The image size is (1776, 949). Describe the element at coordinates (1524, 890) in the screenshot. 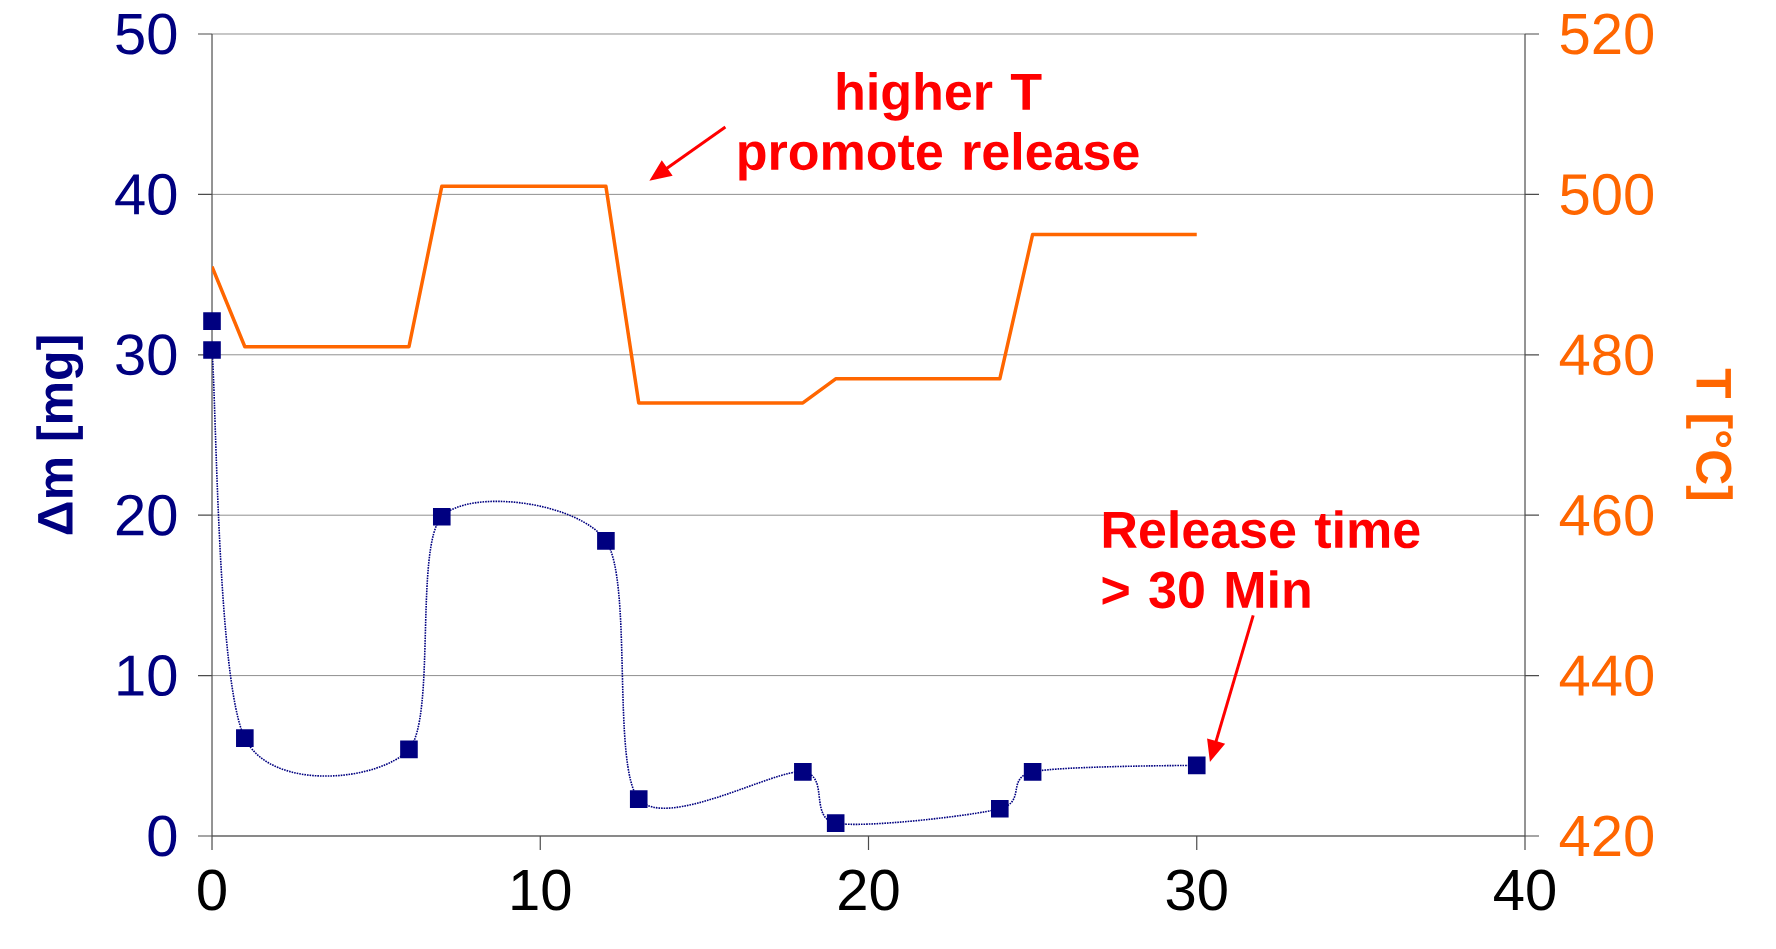

I see `x-tick-label: 40` at that location.